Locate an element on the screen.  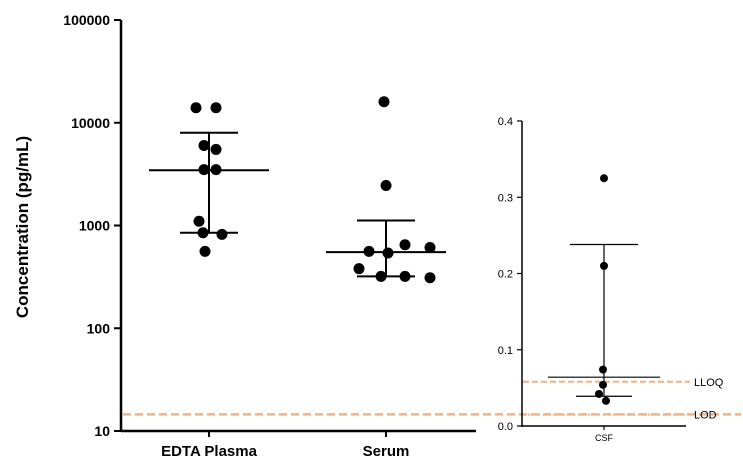
right-y-tick-label: 0.3 is located at coordinates (505, 198).